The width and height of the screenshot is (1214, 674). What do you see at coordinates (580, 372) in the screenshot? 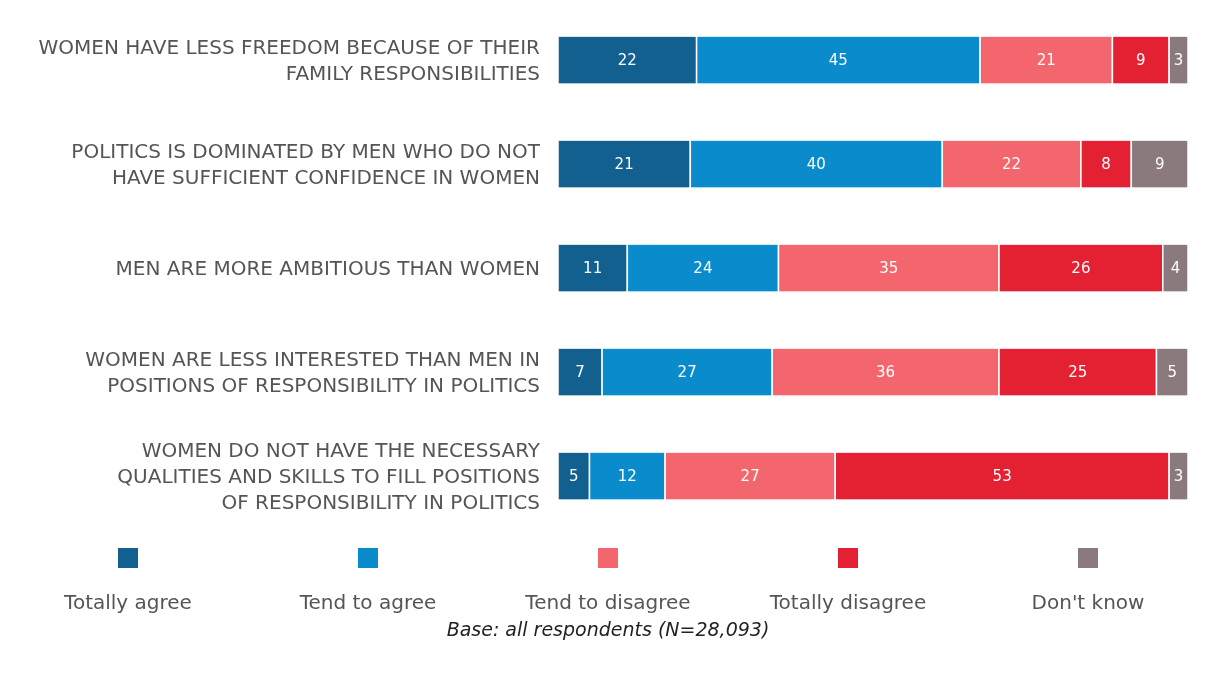
I see `data-label: 7` at bounding box center [580, 372].